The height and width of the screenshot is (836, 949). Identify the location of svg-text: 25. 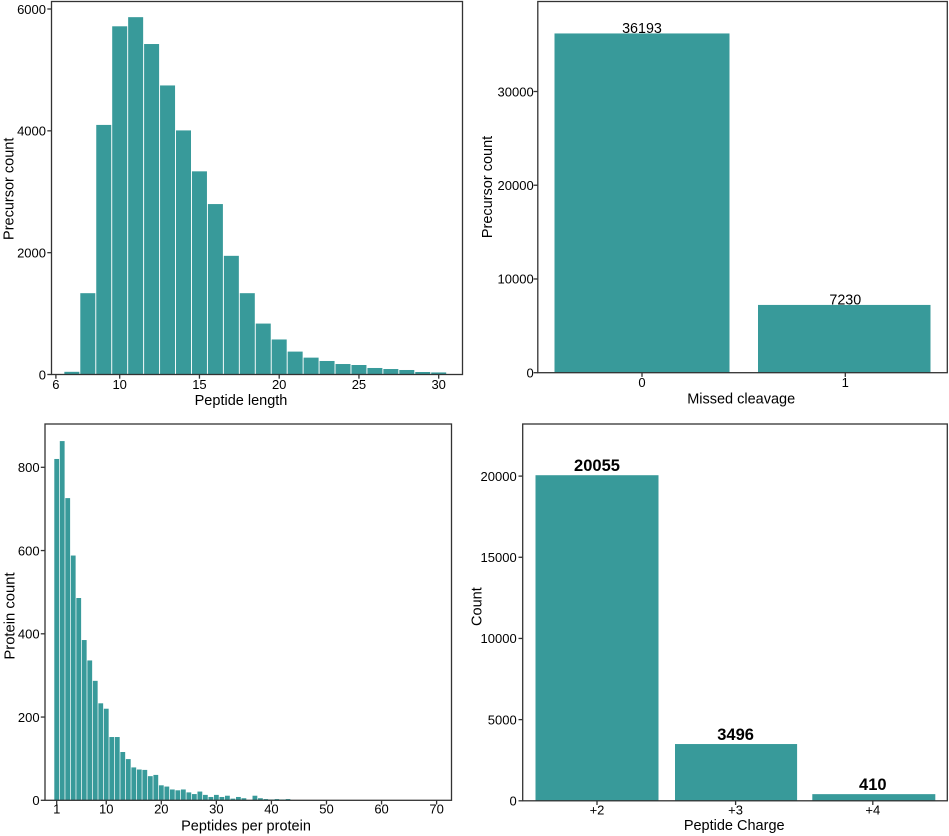
(359, 384).